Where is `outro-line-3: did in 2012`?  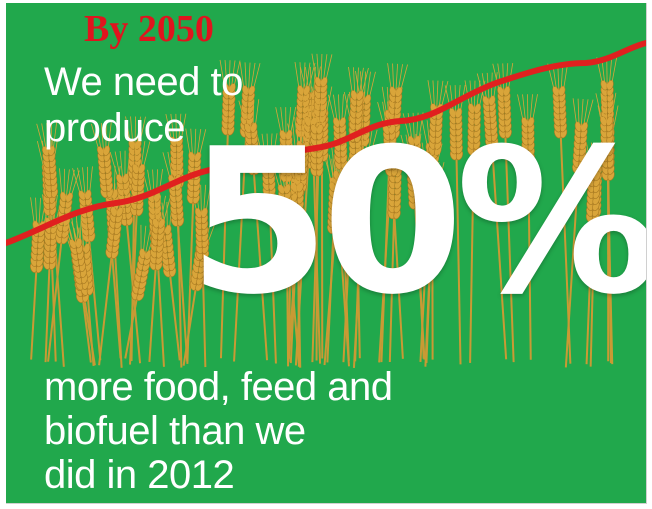
outro-line-3: did in 2012 is located at coordinates (139, 475).